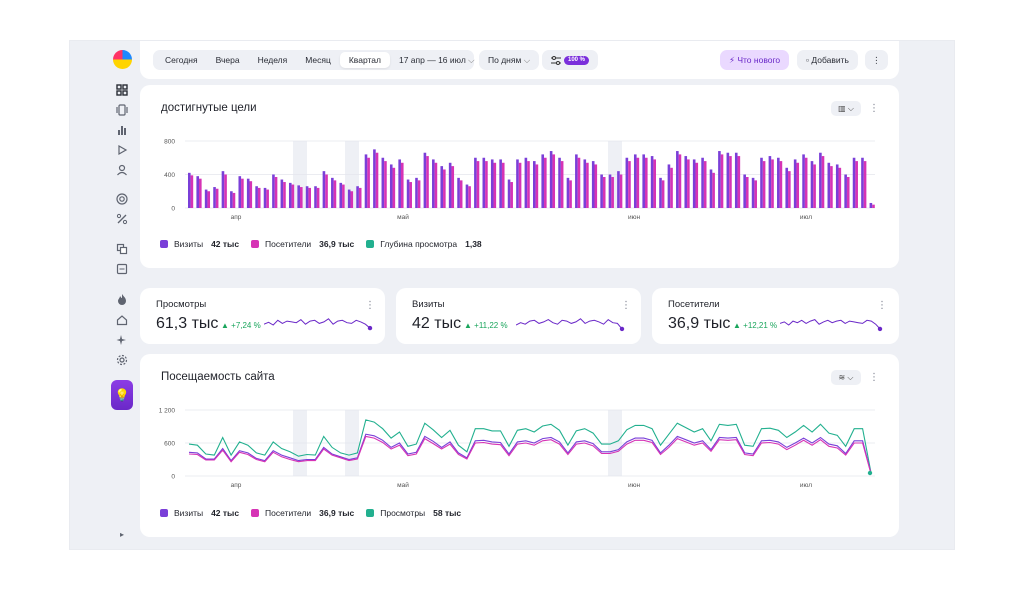  I want to click on sparkle-icon, so click(122, 341).